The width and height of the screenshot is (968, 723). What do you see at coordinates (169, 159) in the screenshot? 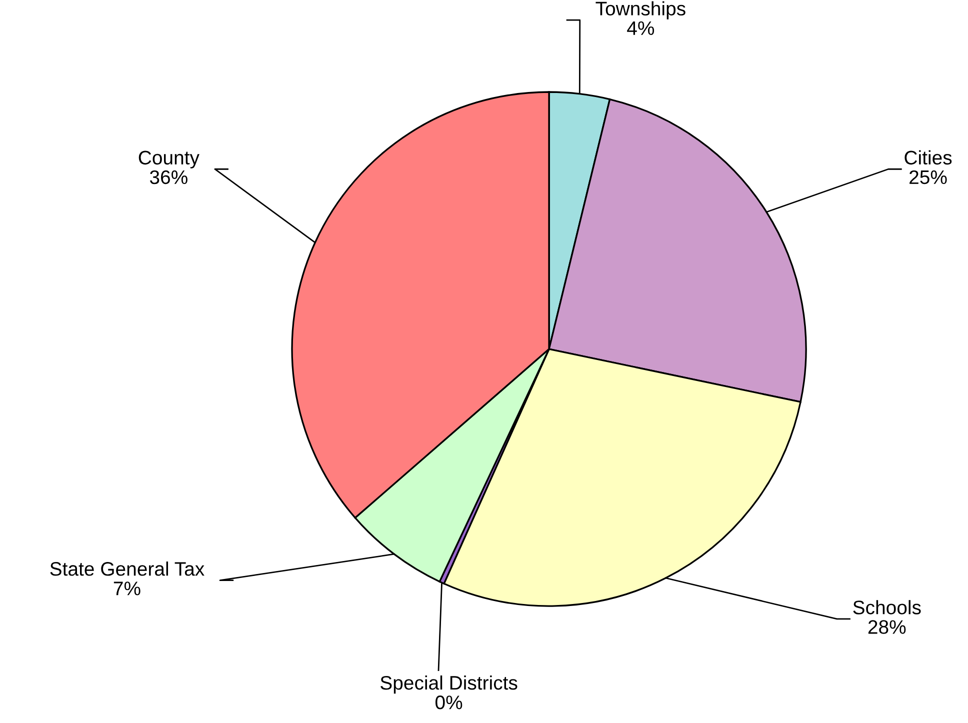
I see `slice-label: County` at bounding box center [169, 159].